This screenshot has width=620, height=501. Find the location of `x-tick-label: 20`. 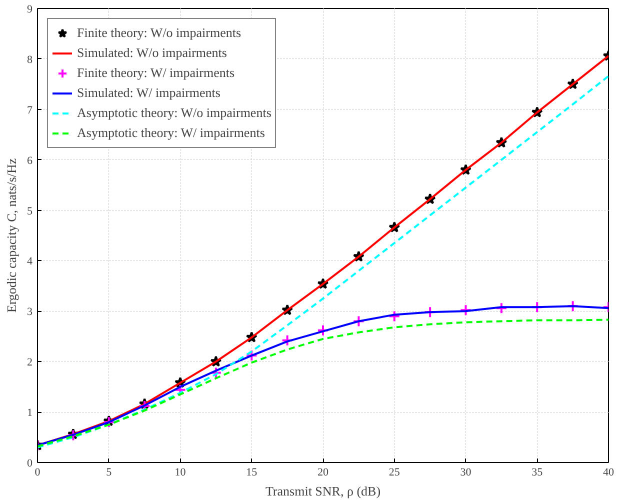

x-tick-label: 20 is located at coordinates (323, 472).